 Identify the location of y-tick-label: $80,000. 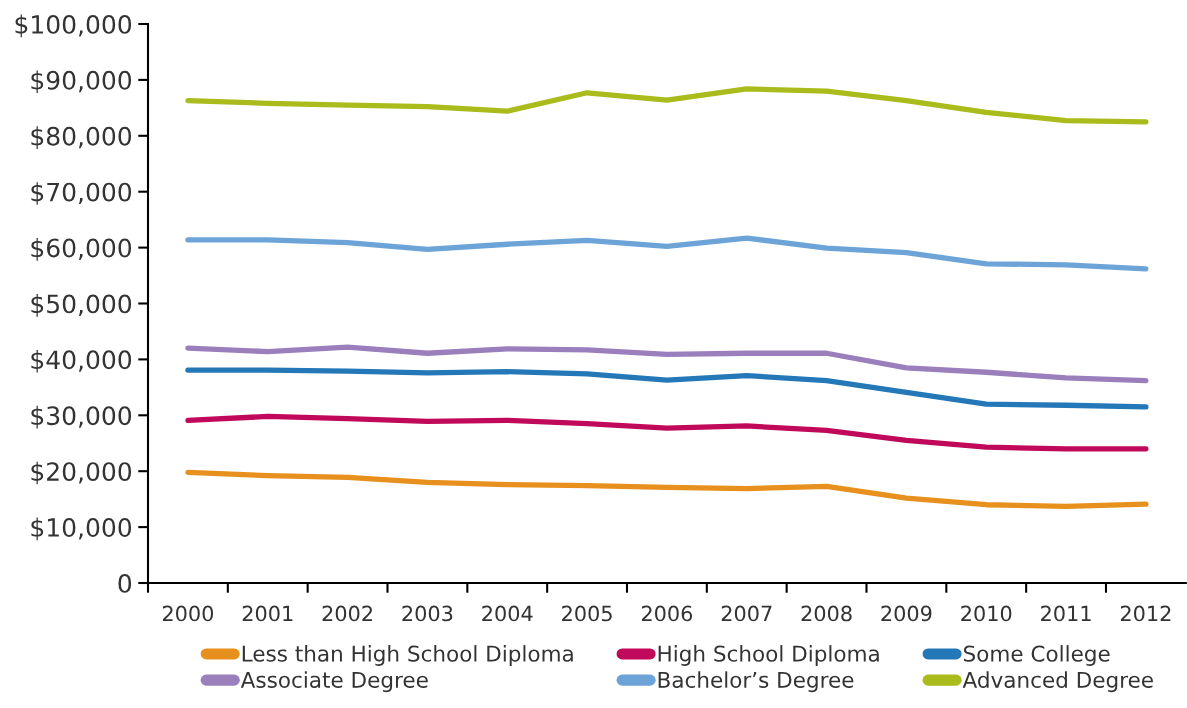
(81, 137).